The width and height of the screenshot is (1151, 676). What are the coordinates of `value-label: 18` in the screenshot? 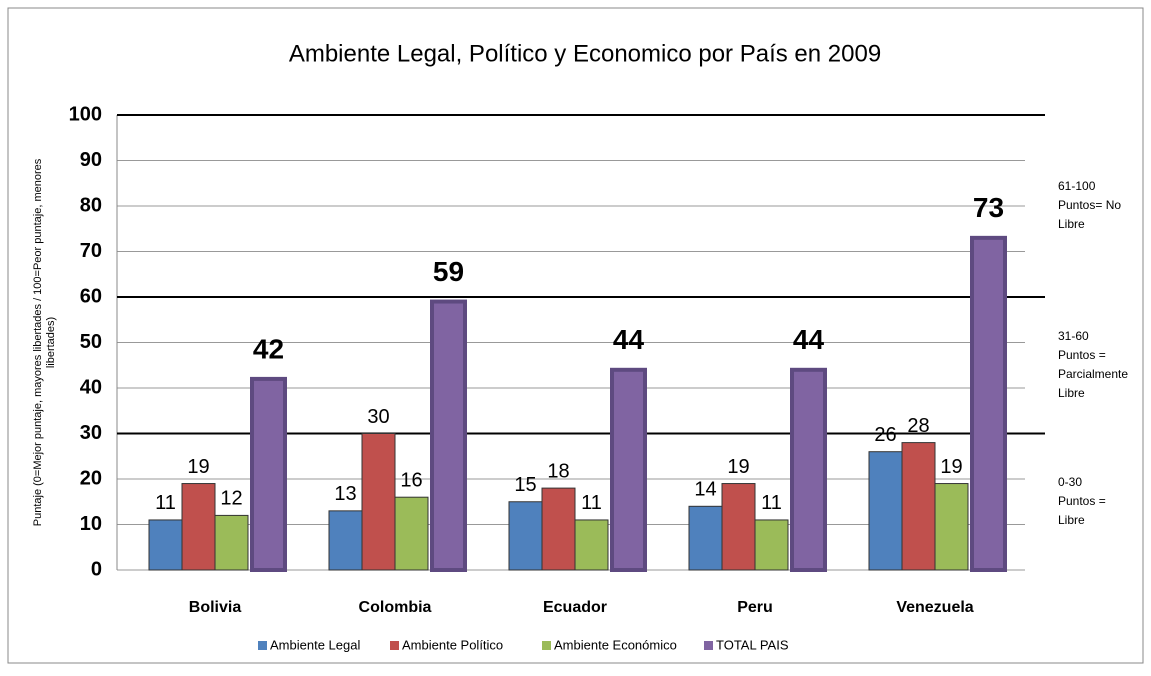 It's located at (558, 471).